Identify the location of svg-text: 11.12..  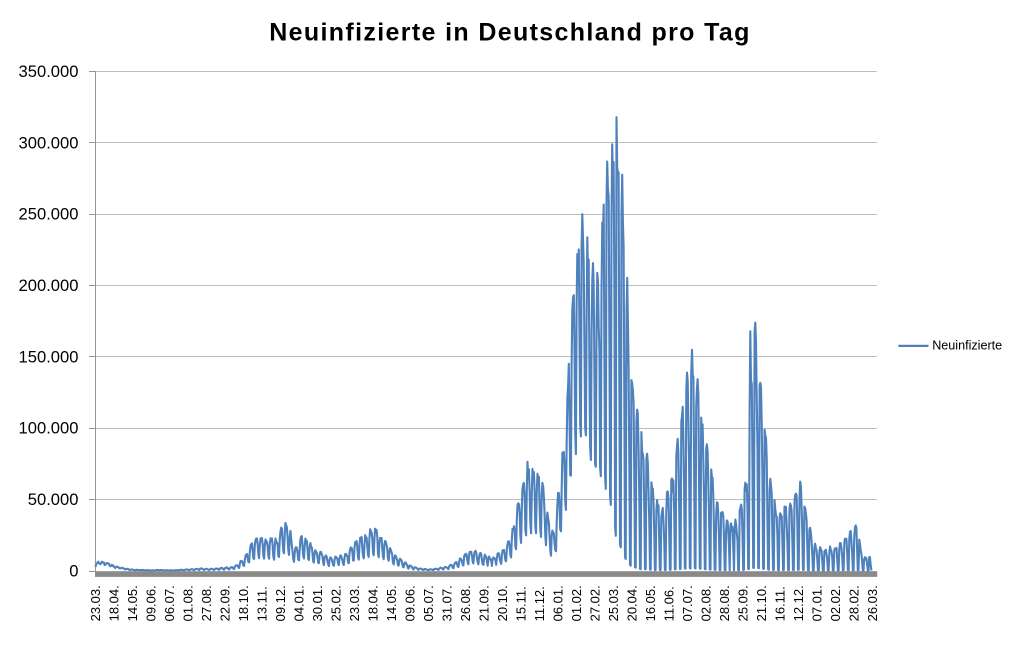
(539, 603).